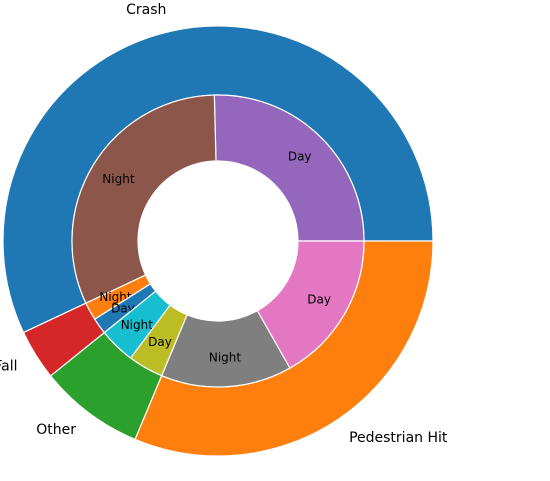 This screenshot has height=481, width=550. I want to click on inner-slice-crash-night, so click(144, 199).